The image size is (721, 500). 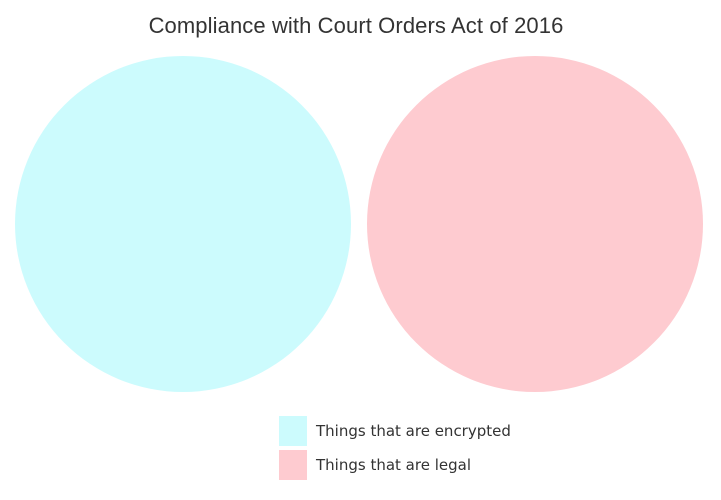 What do you see at coordinates (293, 465) in the screenshot?
I see `legend-swatch-legal` at bounding box center [293, 465].